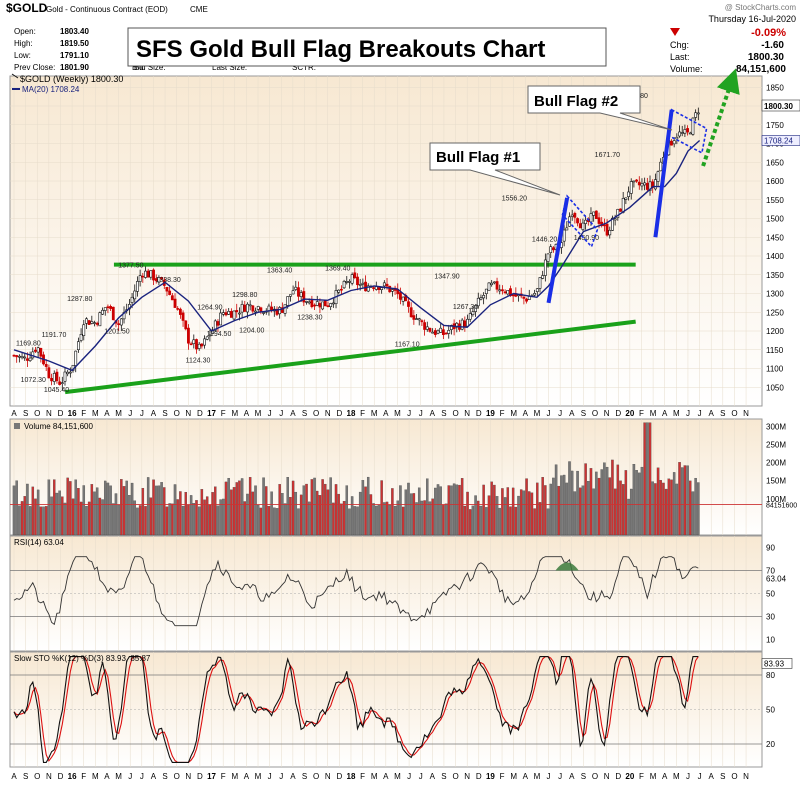 This screenshot has height=788, width=800. I want to click on price-axis-tick: 1600, so click(775, 181).